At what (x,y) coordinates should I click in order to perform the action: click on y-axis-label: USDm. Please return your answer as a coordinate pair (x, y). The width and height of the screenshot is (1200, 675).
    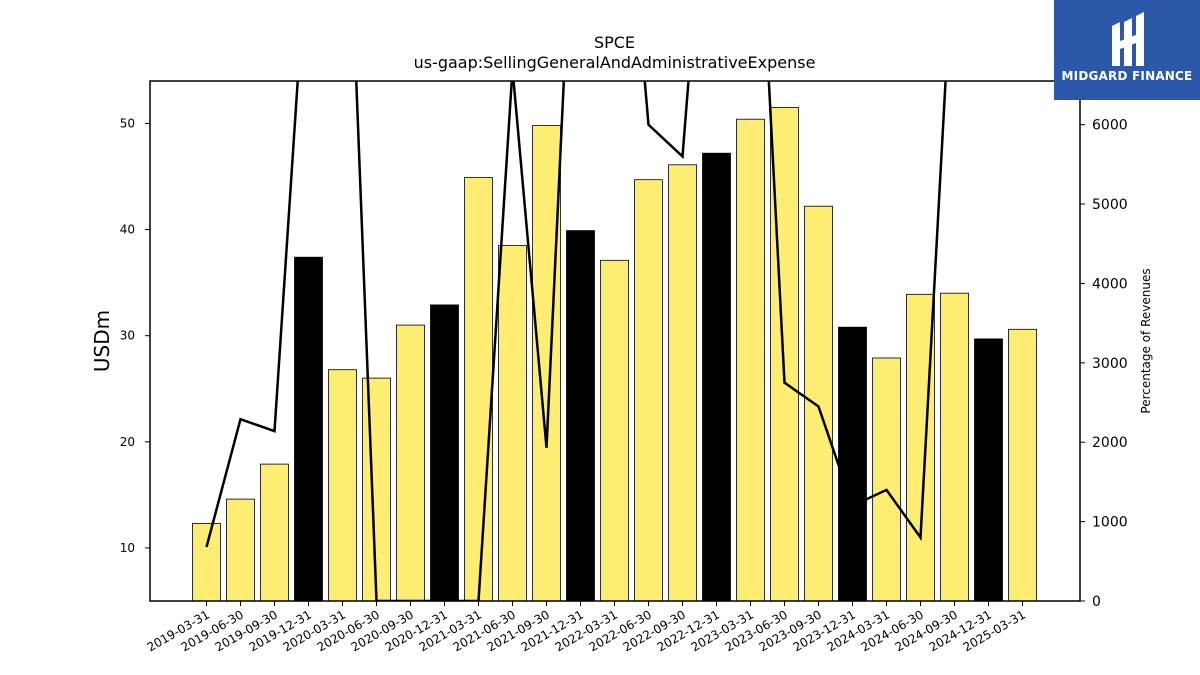
    Looking at the image, I should click on (102, 341).